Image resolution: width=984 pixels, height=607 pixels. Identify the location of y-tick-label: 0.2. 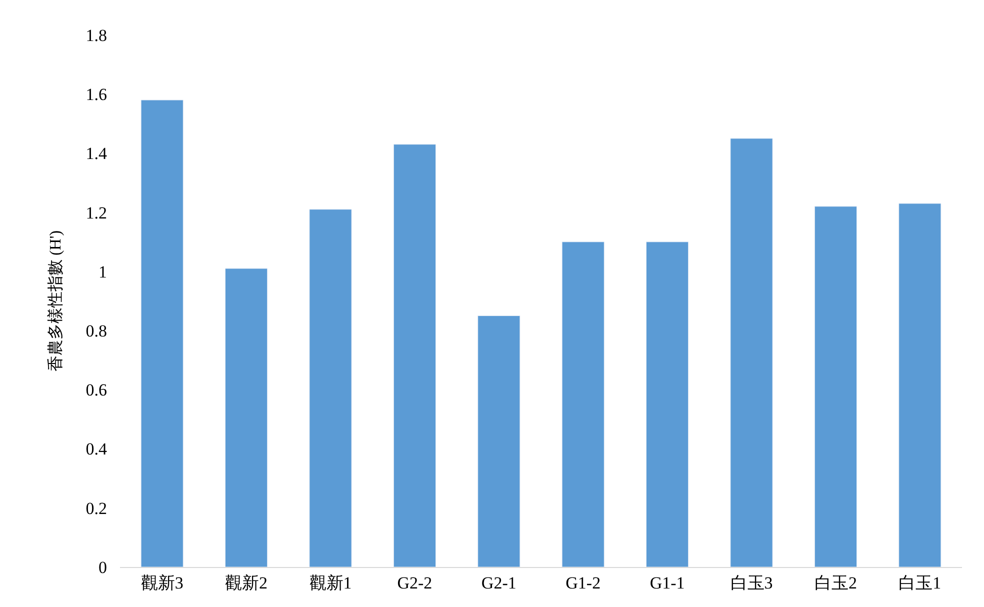
(96, 508).